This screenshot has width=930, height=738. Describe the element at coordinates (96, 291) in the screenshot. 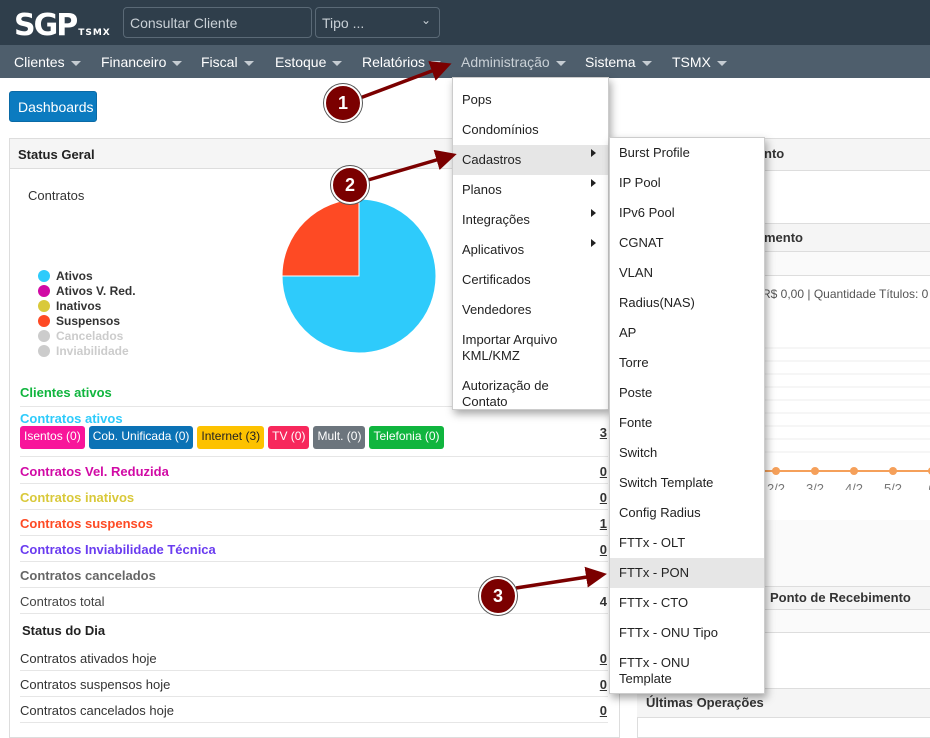

I see `legend-label: Ativos V. Red.` at that location.